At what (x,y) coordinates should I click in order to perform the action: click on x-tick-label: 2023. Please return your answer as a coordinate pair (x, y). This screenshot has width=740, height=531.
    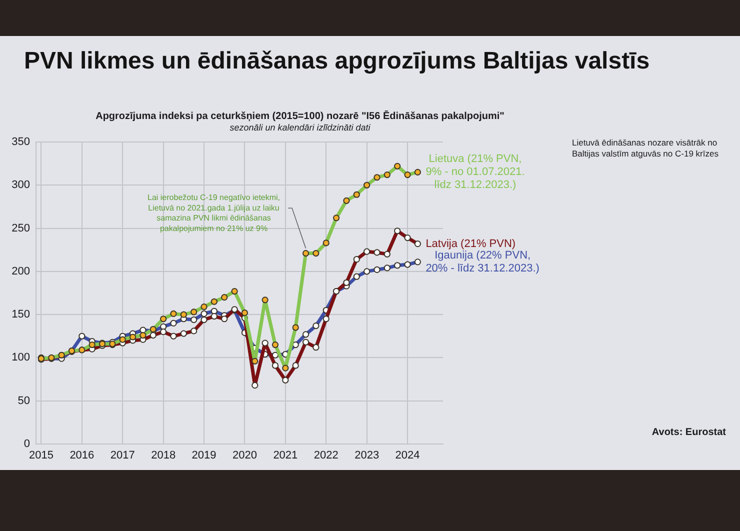
    Looking at the image, I should click on (367, 456).